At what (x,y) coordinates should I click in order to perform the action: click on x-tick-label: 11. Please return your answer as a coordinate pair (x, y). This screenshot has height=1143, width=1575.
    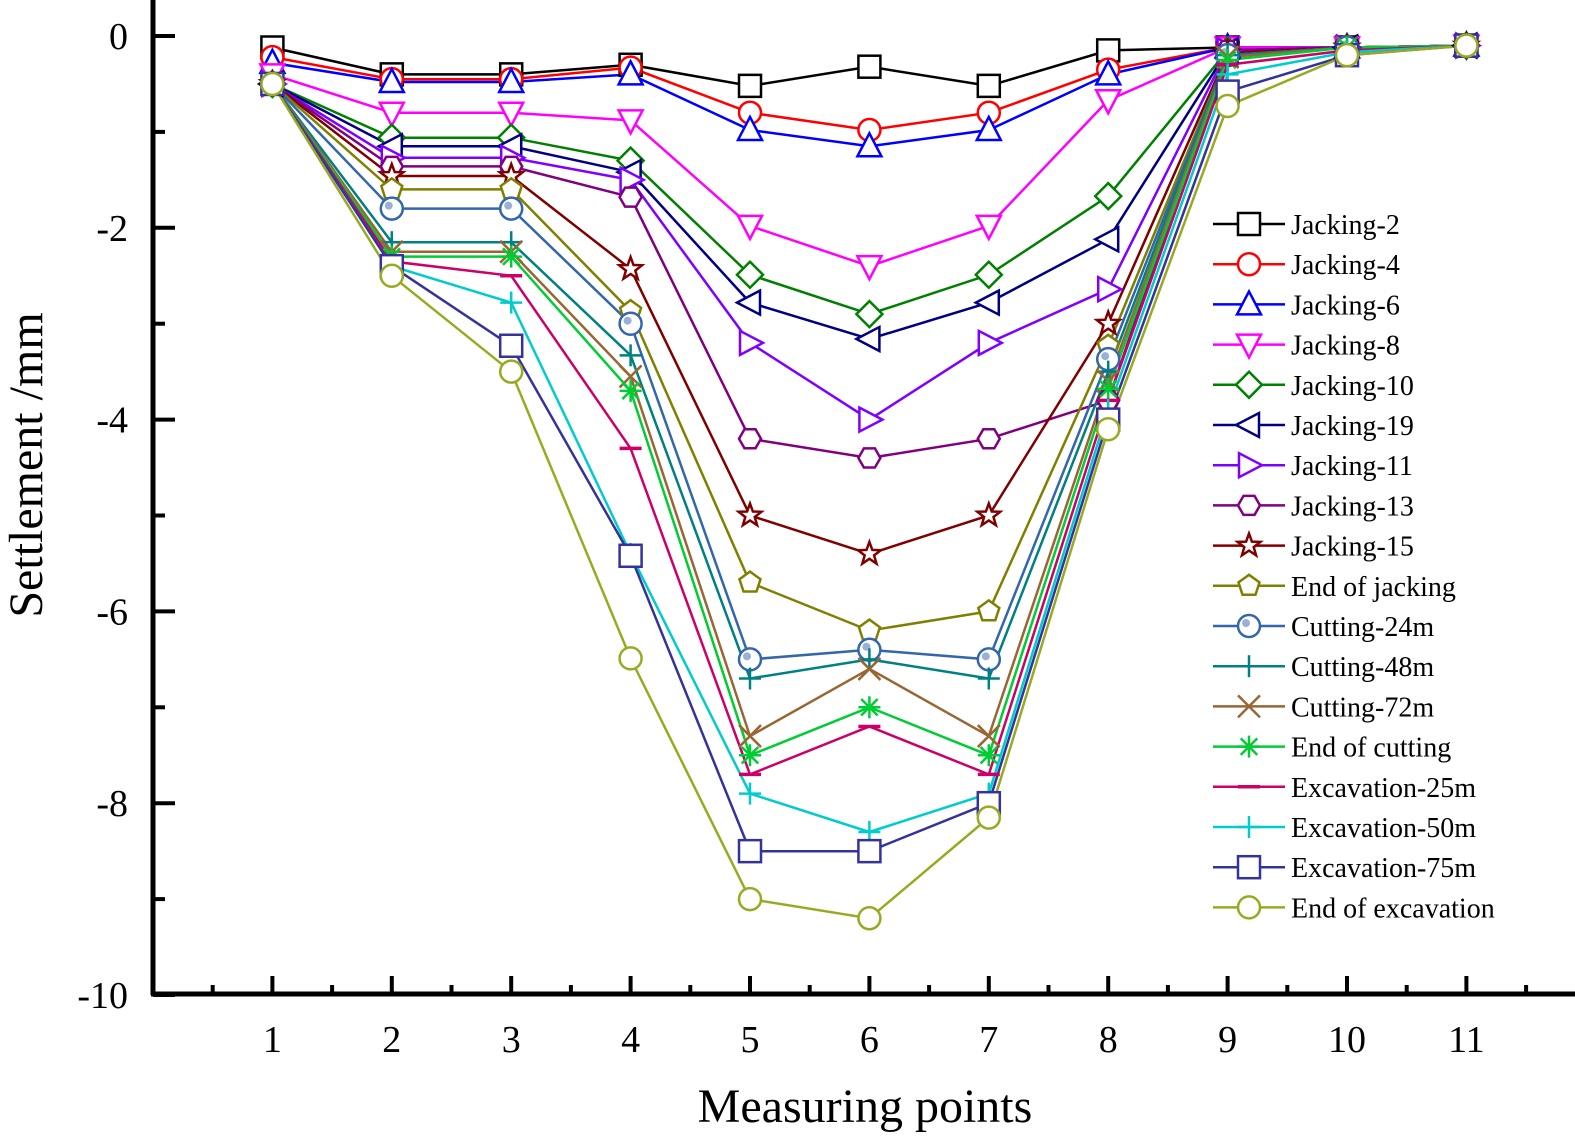
    Looking at the image, I should click on (1466, 1040).